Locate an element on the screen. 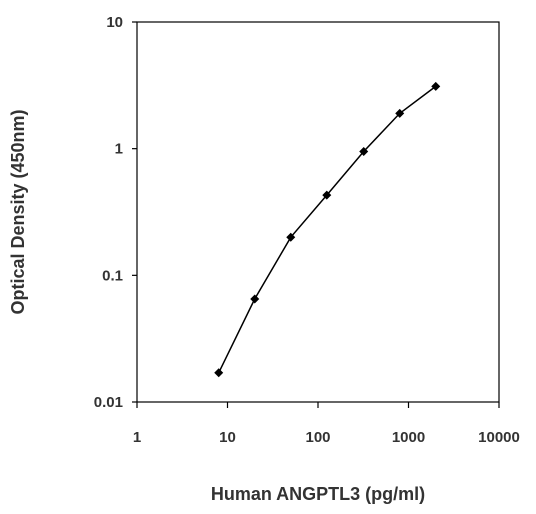  x-tick-label: 100 is located at coordinates (317, 437).